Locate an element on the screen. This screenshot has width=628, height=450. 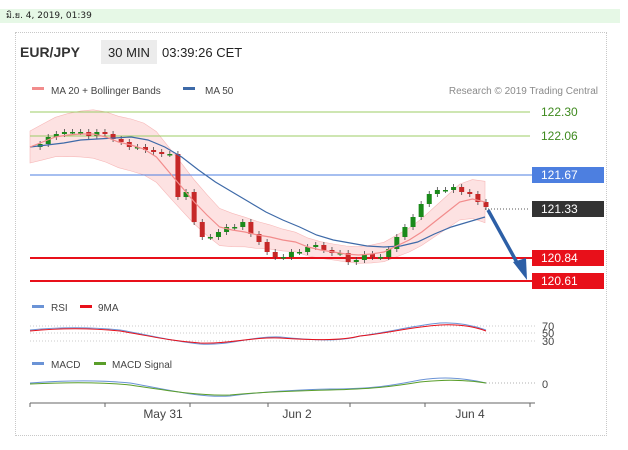
legend-rsi-ma-swatch is located at coordinates (86, 306).